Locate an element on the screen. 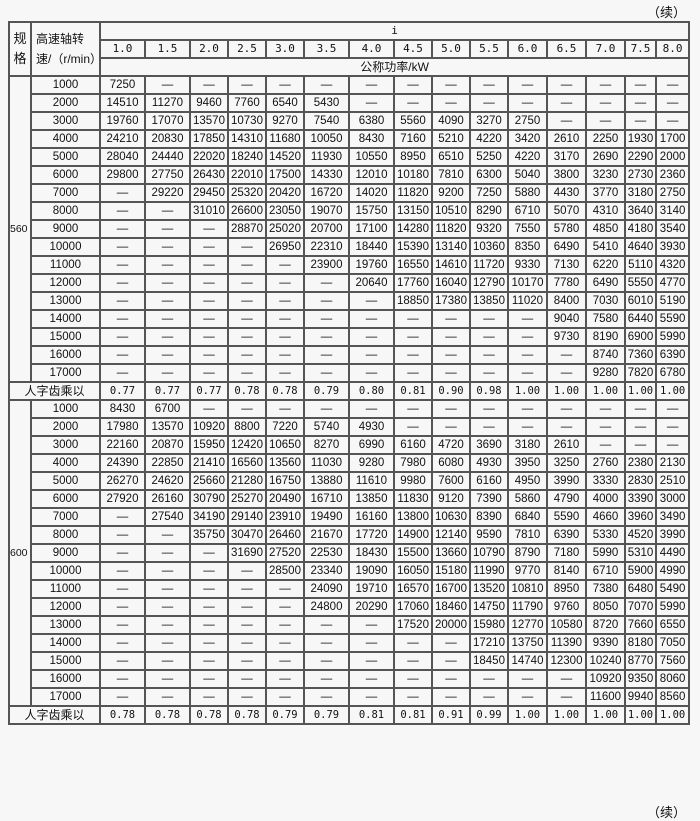 The height and width of the screenshot is (821, 700). power-cell: 9040 is located at coordinates (566, 319).